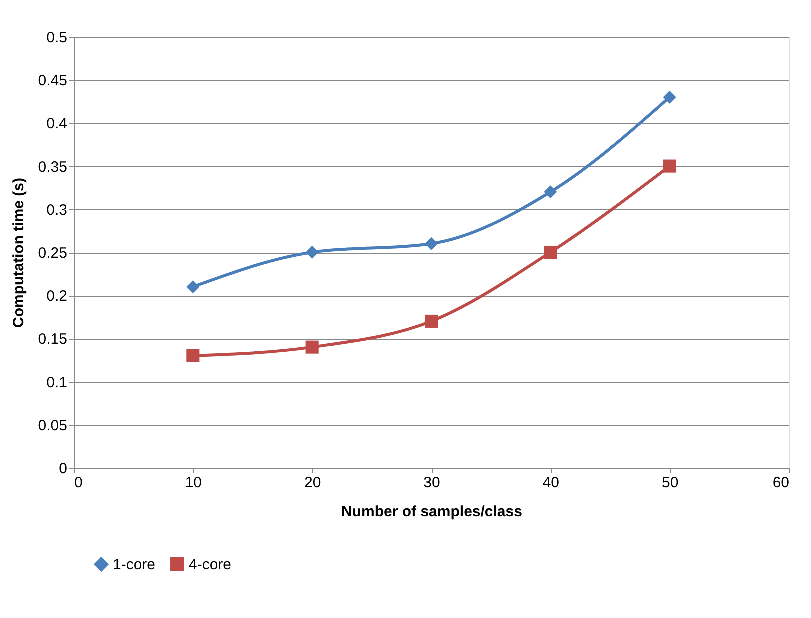 The image size is (811, 618). What do you see at coordinates (53, 253) in the screenshot?
I see `y-tick-label: 0.25` at bounding box center [53, 253].